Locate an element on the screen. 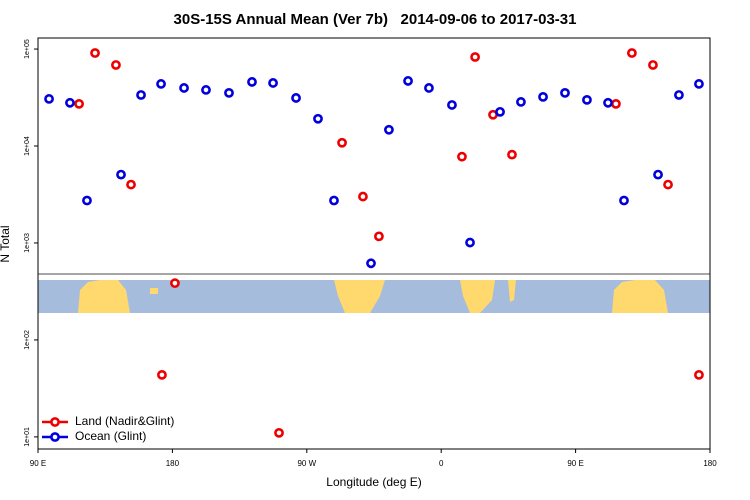 Image resolution: width=750 pixels, height=500 pixels. map-strip is located at coordinates (374, 293).